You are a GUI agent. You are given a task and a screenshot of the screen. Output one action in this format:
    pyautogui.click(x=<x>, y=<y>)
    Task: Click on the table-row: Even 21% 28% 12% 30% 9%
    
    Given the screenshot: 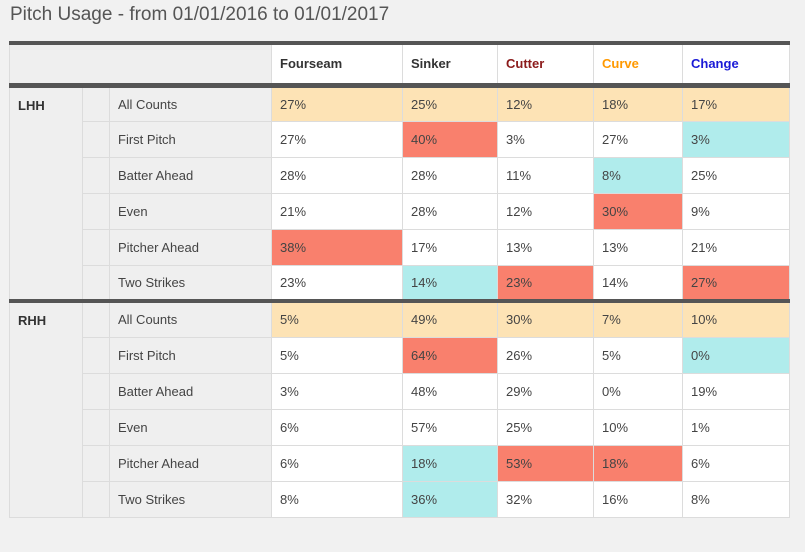 What is the action you would take?
    pyautogui.click(x=400, y=211)
    